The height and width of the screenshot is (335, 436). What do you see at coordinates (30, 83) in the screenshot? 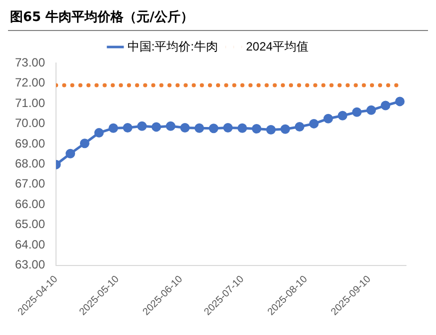
I see `y-tick-label: 72.00` at bounding box center [30, 83].